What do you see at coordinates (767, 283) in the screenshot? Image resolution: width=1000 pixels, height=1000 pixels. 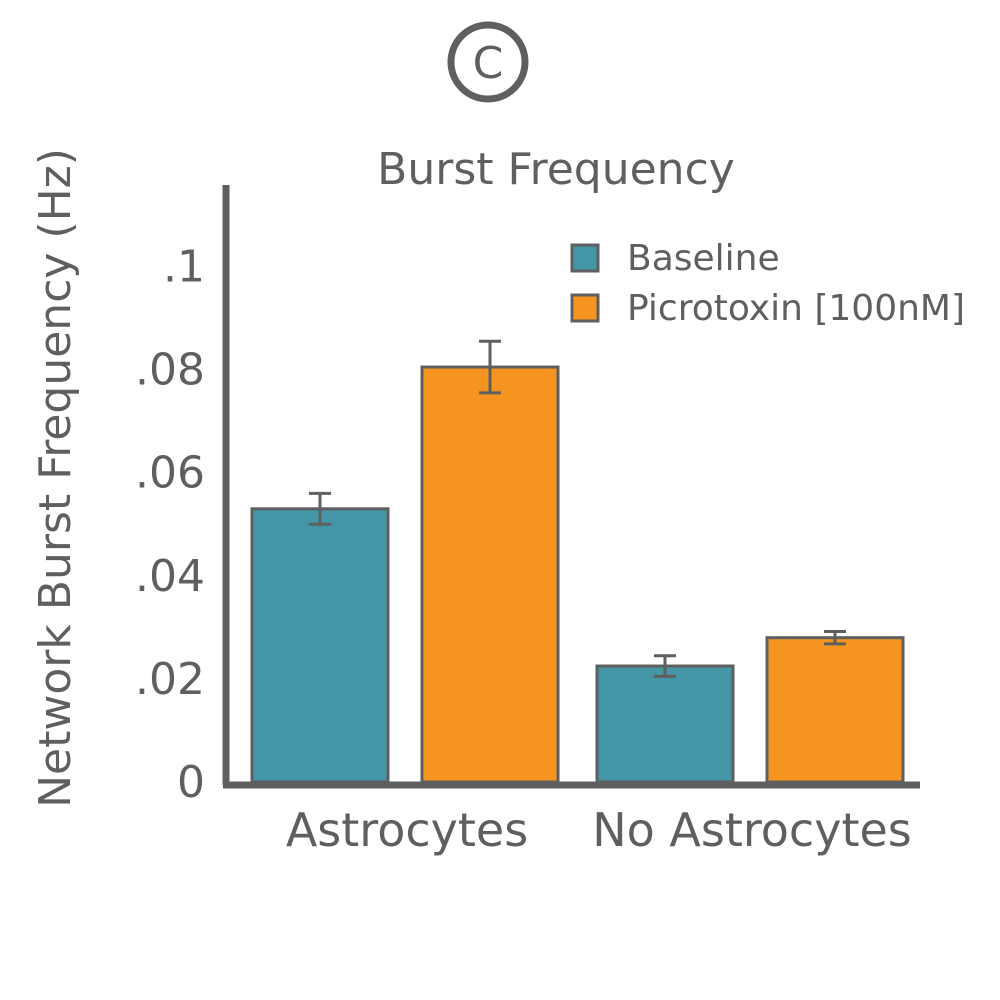 I see `legend: Baseline Picrotoxin [100nM]` at bounding box center [767, 283].